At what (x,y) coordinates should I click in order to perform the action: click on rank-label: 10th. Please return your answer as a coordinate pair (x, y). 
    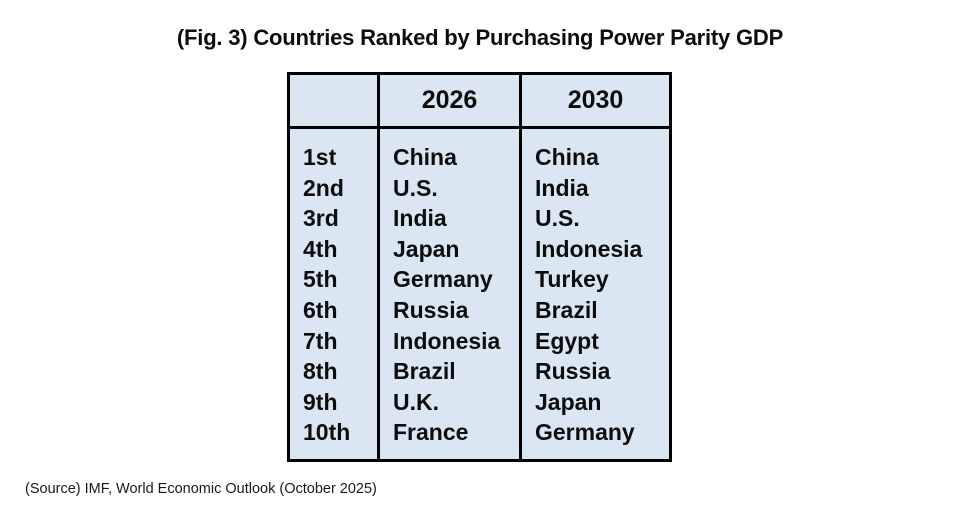
    Looking at the image, I should click on (327, 432).